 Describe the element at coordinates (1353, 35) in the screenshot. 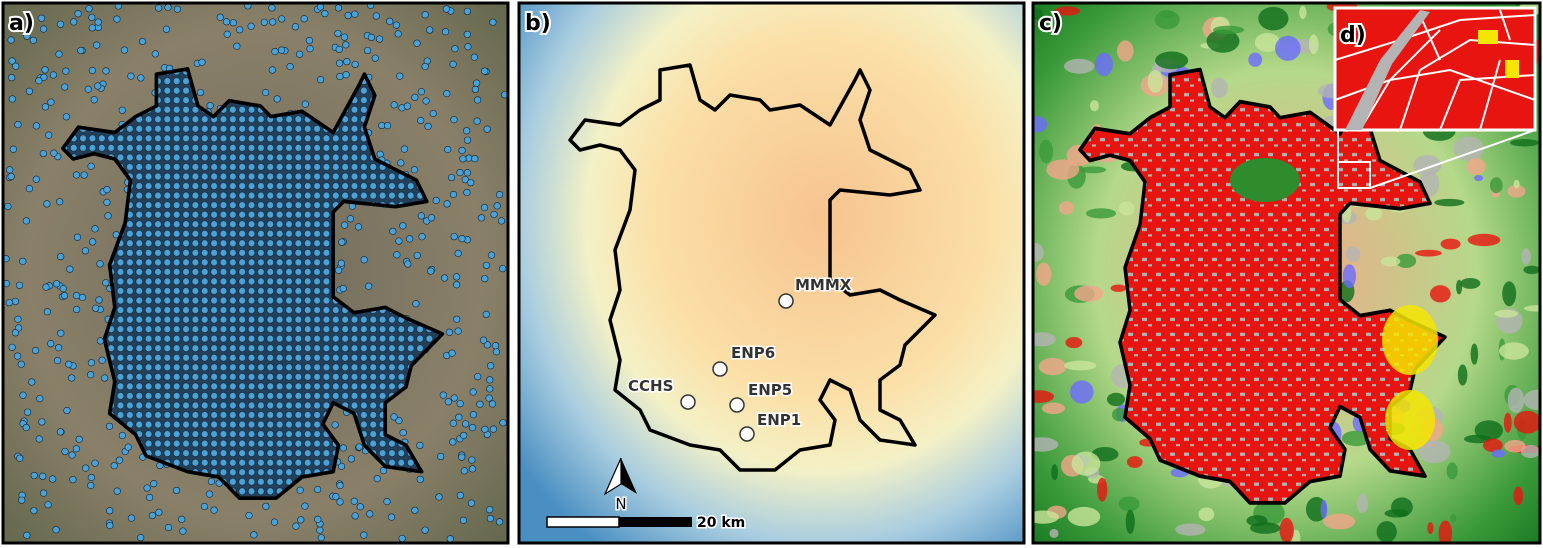

I see `panel-label: d)` at that location.